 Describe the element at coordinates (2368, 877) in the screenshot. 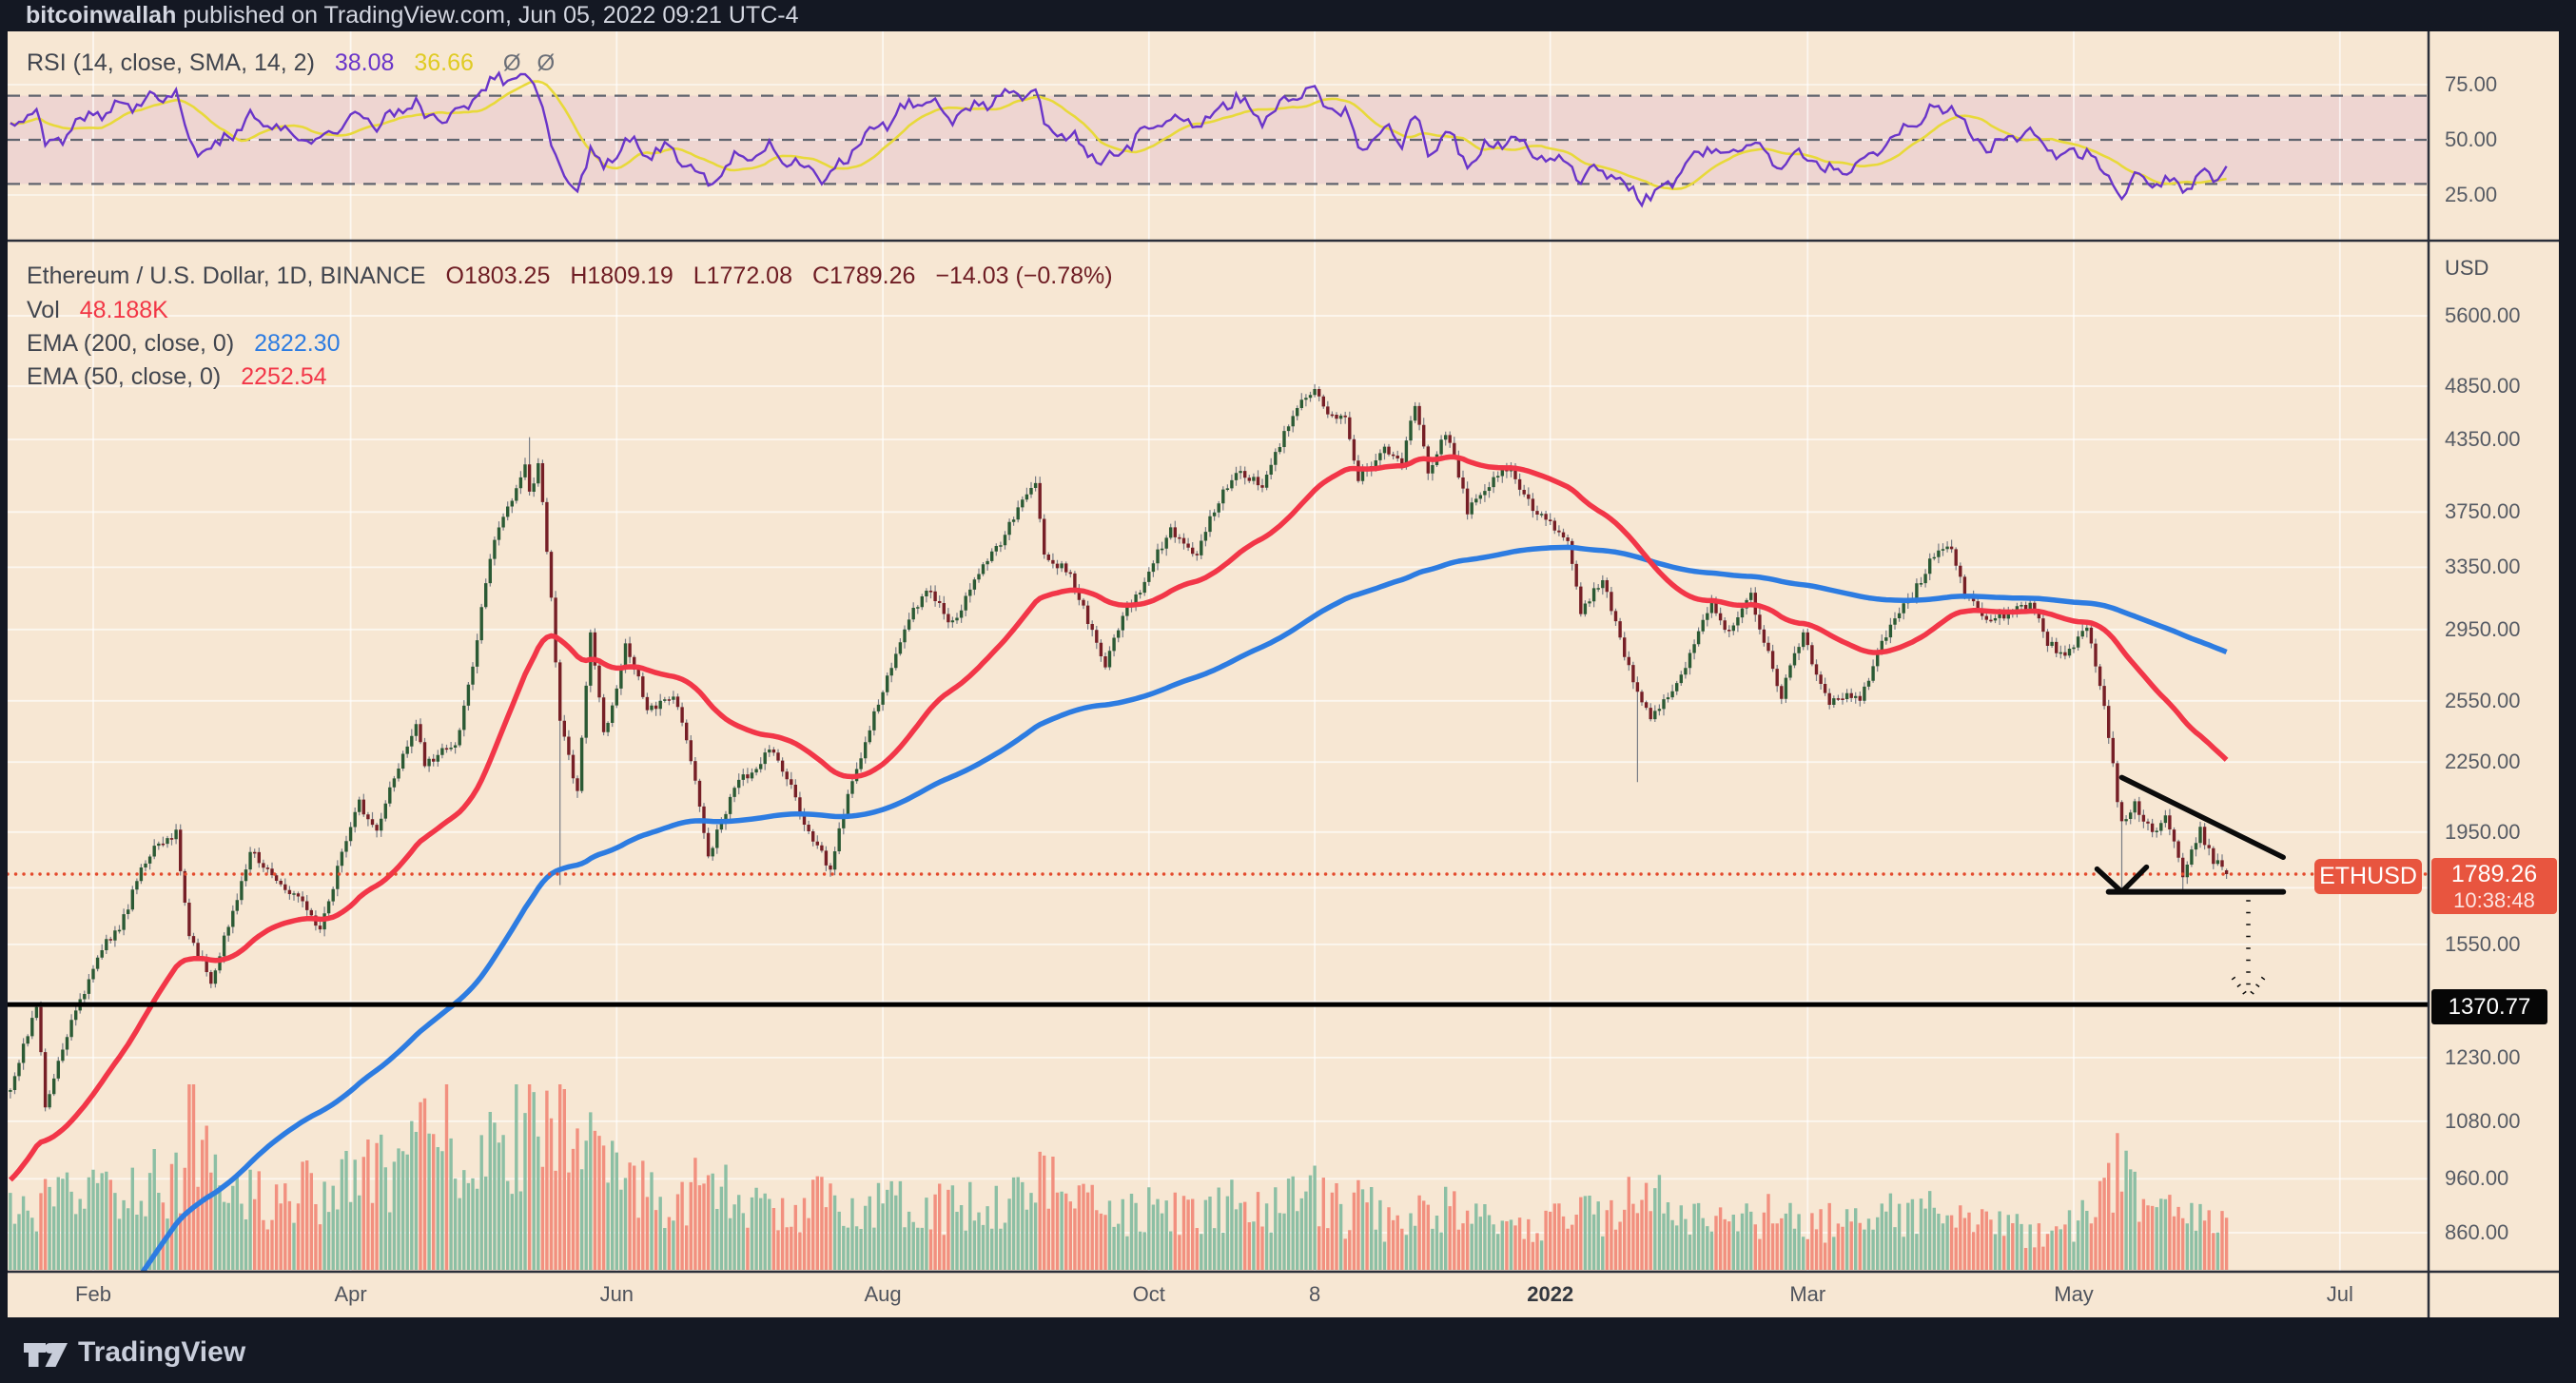

I see `symbol-price-flag: ETHUSD` at that location.